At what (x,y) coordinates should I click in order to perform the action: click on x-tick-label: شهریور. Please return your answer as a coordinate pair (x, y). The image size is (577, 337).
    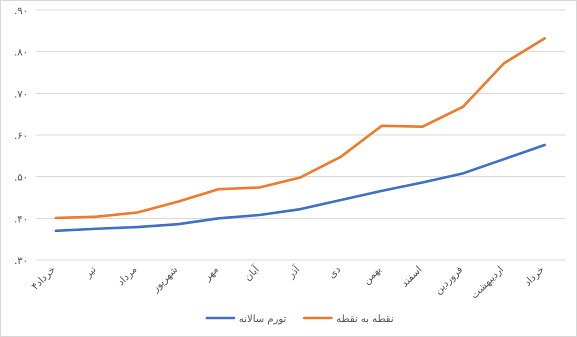
    Looking at the image, I should click on (165, 279).